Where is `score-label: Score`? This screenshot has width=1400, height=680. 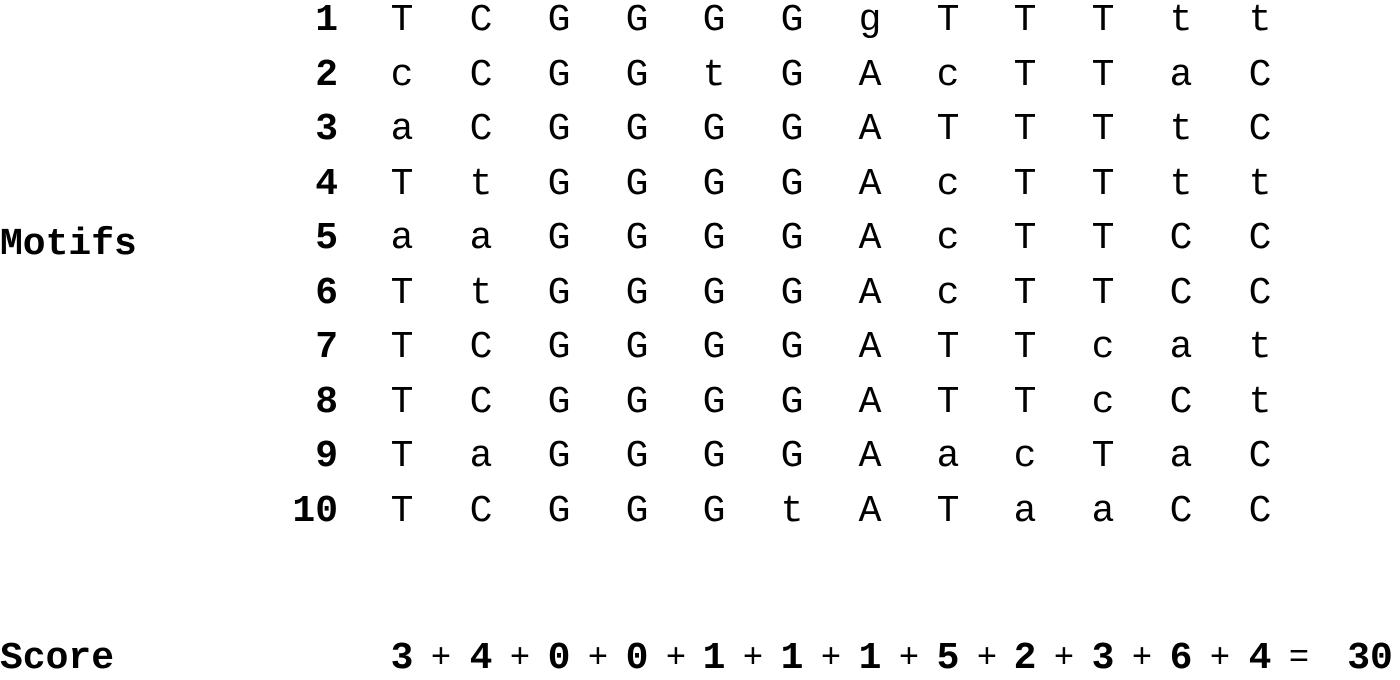 score-label: Score is located at coordinates (57, 658).